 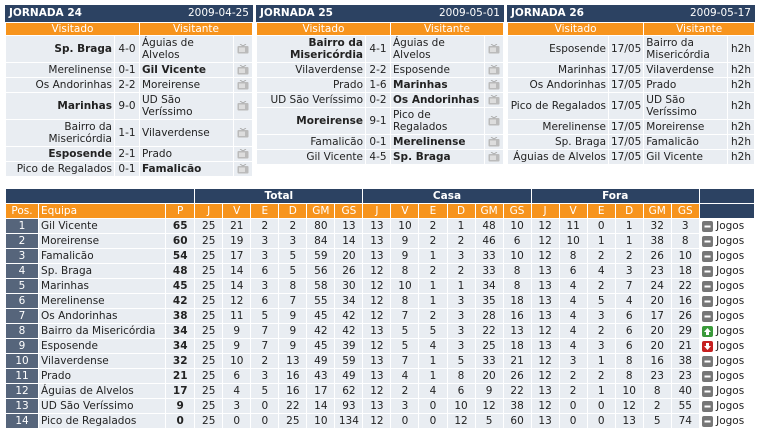 What do you see at coordinates (489, 241) in the screenshot?
I see `stat: 46` at bounding box center [489, 241].